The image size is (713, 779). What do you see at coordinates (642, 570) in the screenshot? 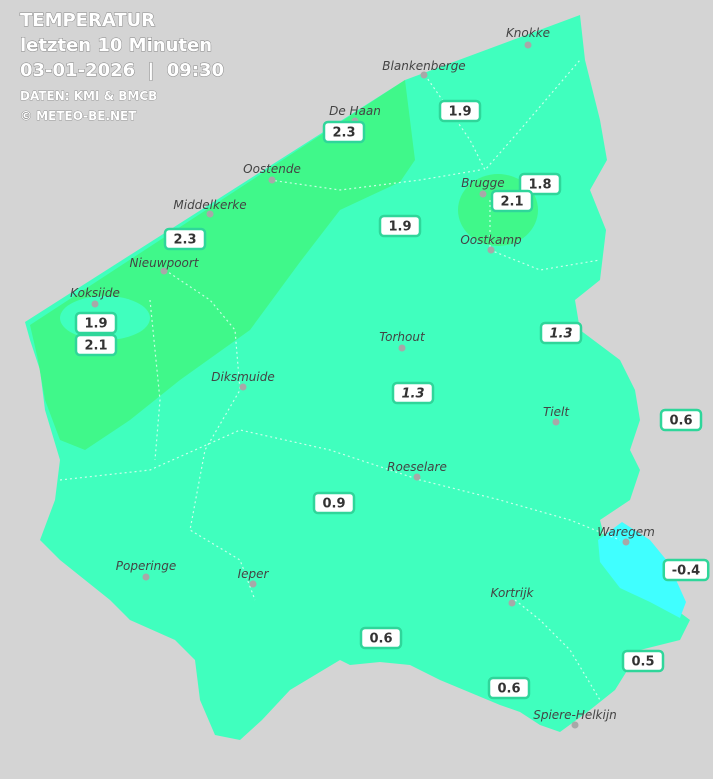
I see `cold-zone` at bounding box center [642, 570].